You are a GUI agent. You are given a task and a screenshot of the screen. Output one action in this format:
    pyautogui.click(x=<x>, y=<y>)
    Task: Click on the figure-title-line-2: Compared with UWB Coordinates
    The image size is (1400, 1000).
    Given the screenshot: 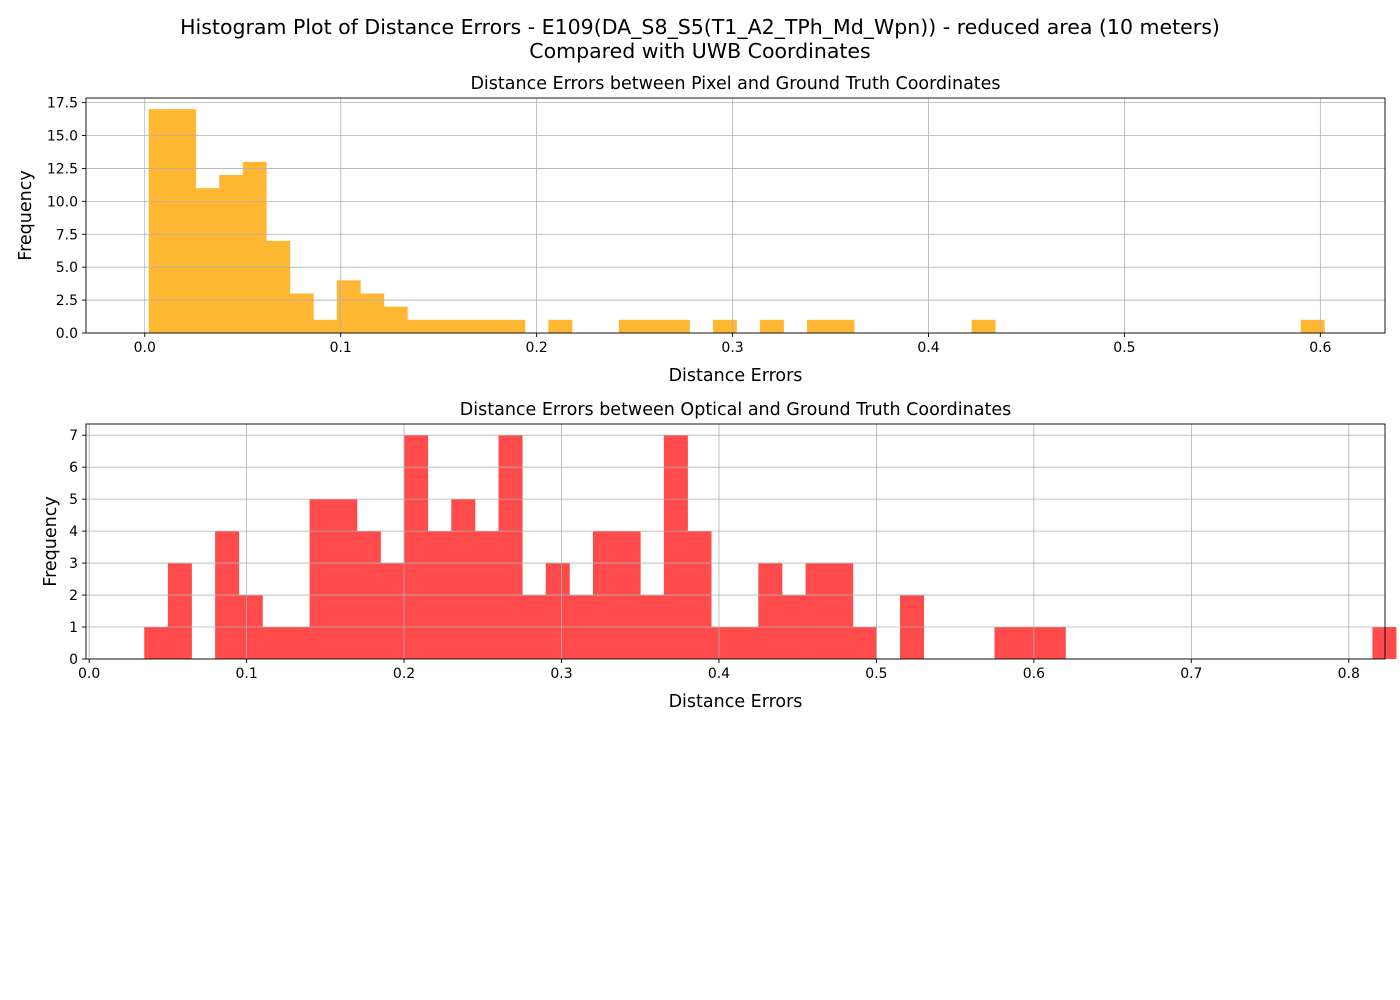 What is the action you would take?
    pyautogui.click(x=700, y=51)
    